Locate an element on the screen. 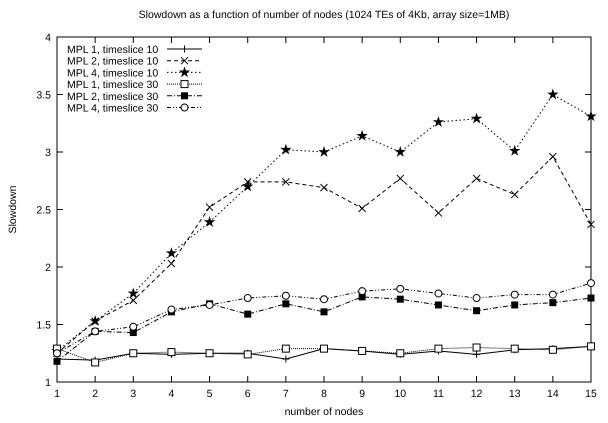  x-tick-label: 10 is located at coordinates (400, 394).